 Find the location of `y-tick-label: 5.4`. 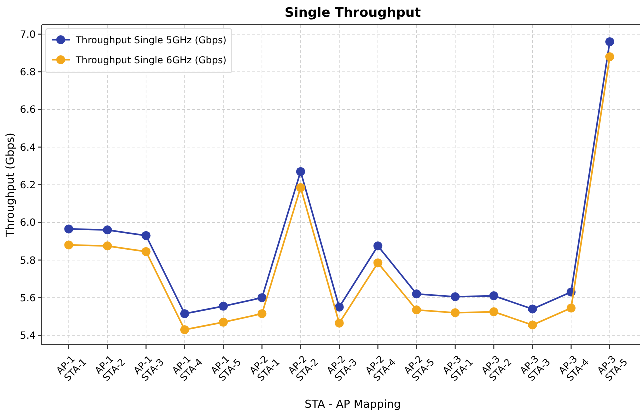

y-tick-label: 5.4 is located at coordinates (28, 336).